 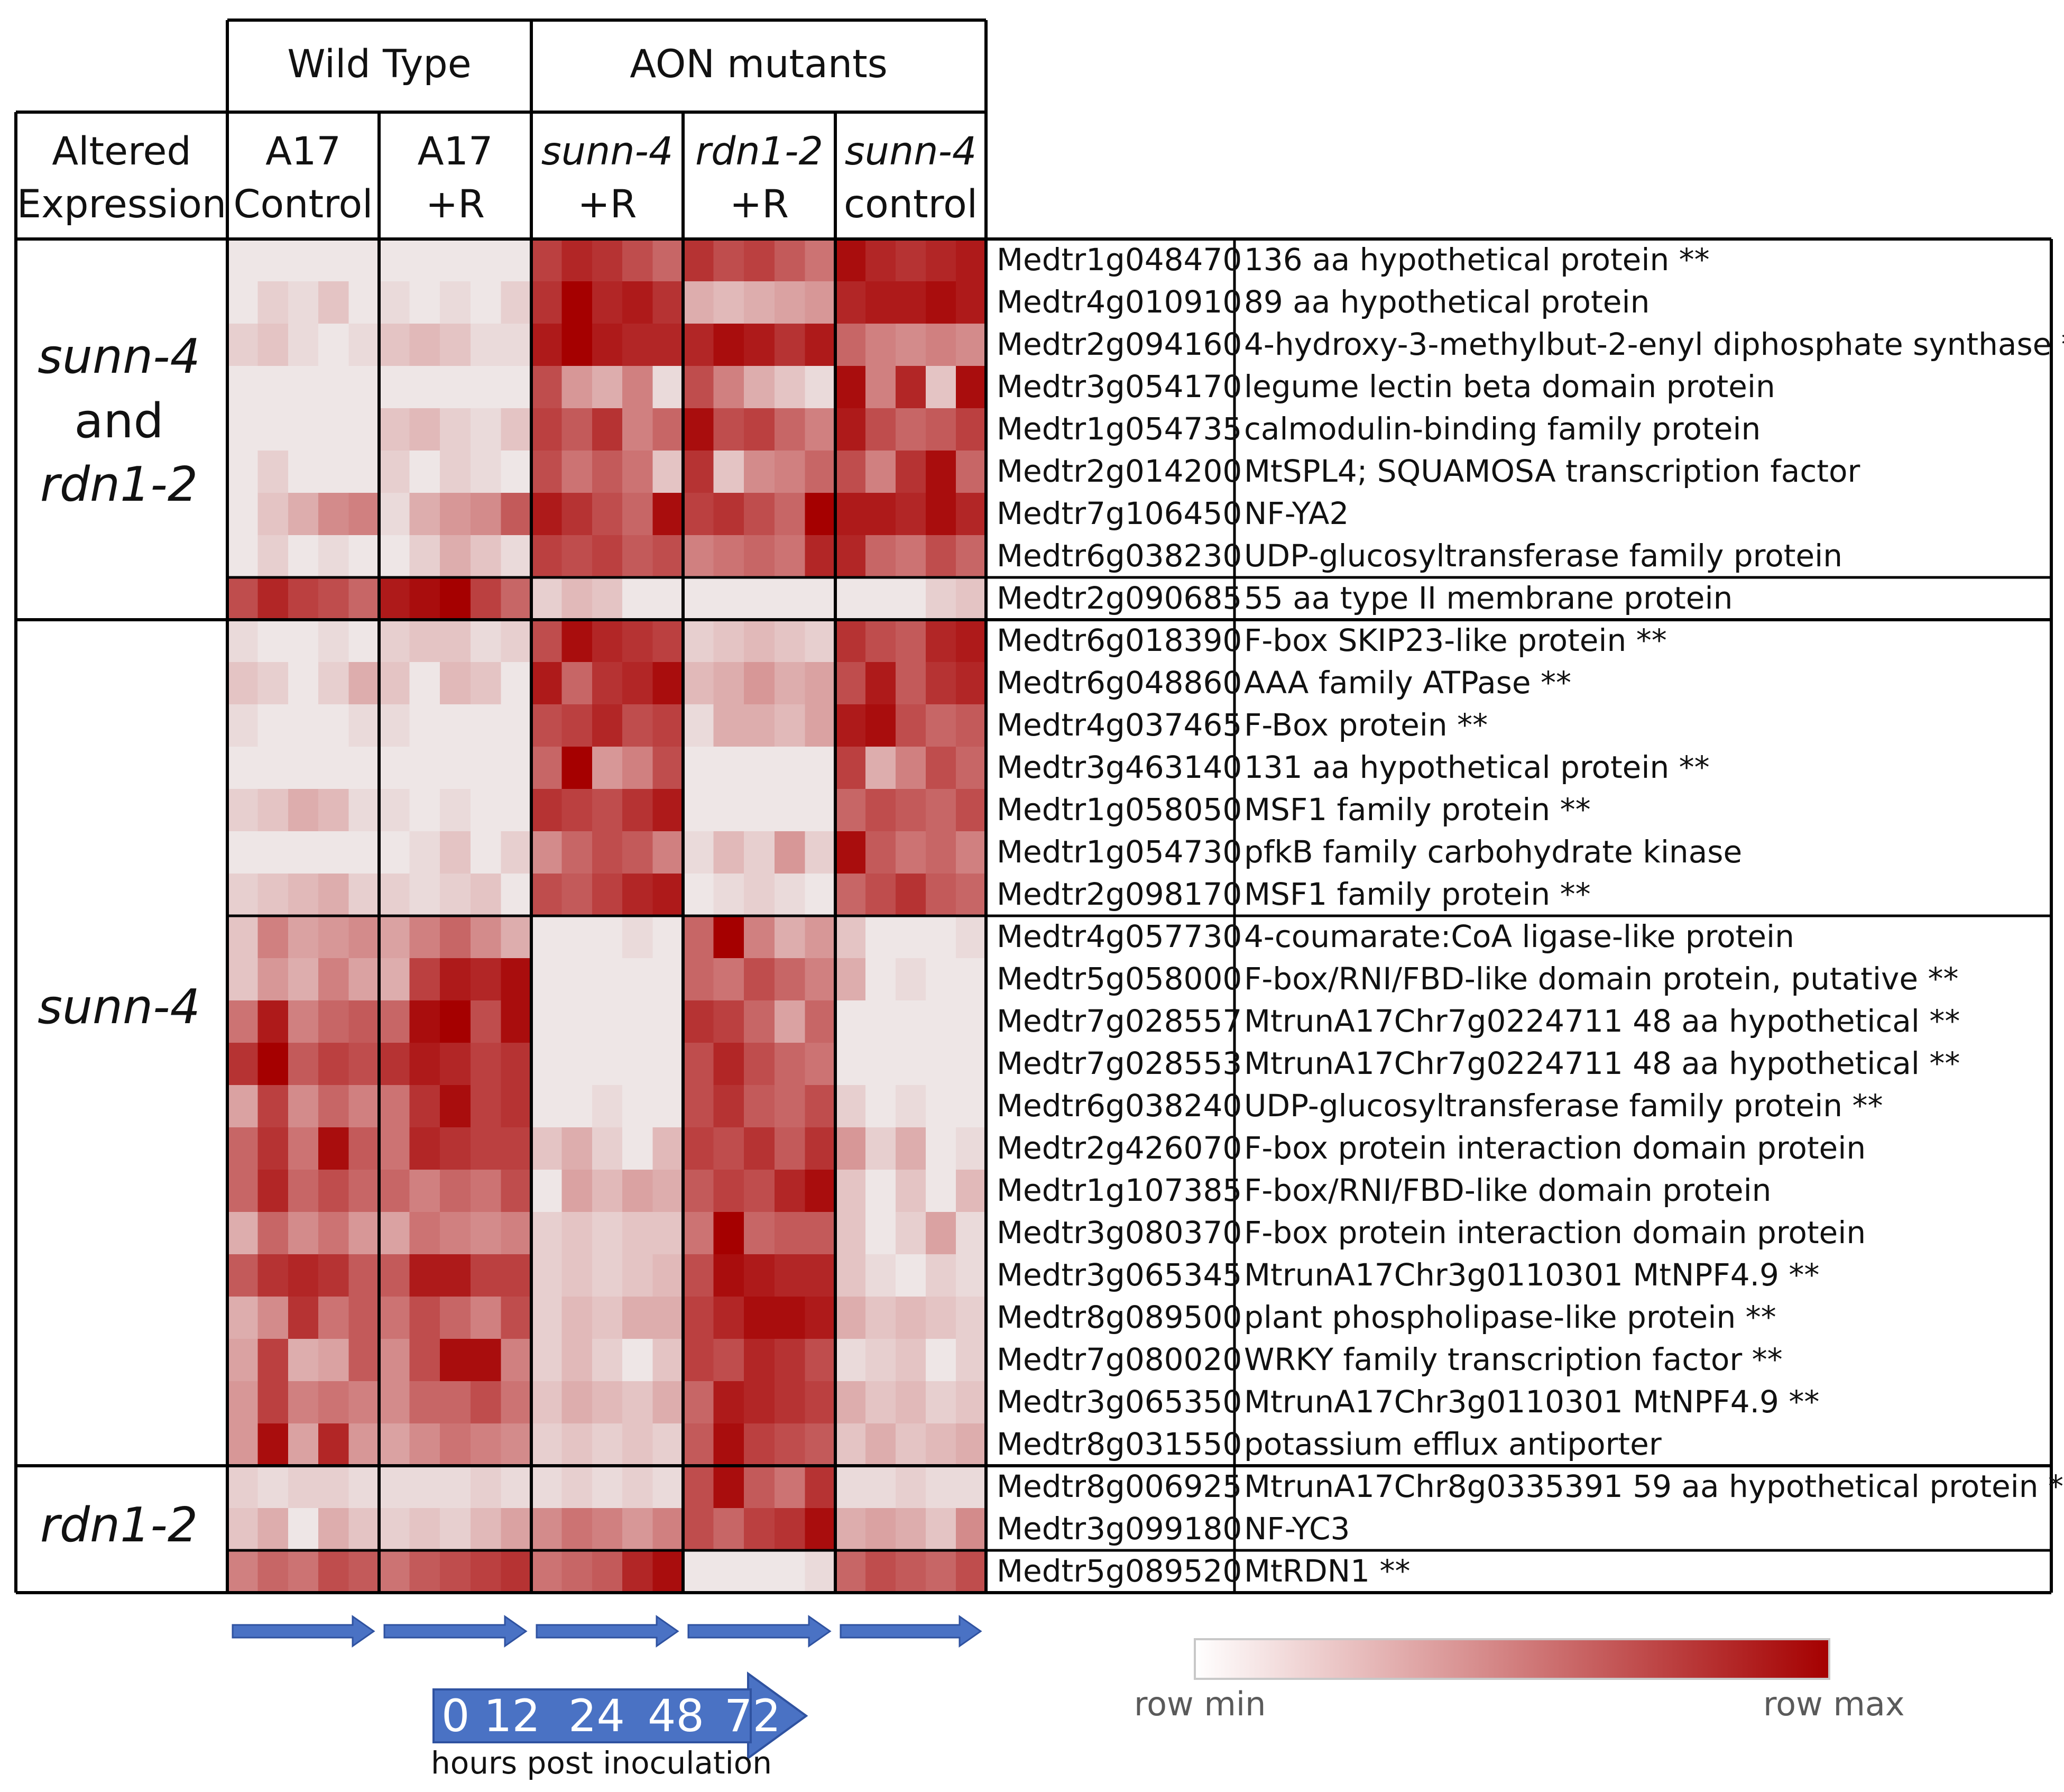 What do you see at coordinates (1119, 471) in the screenshot?
I see `gene-id: Medtr2g014200` at bounding box center [1119, 471].